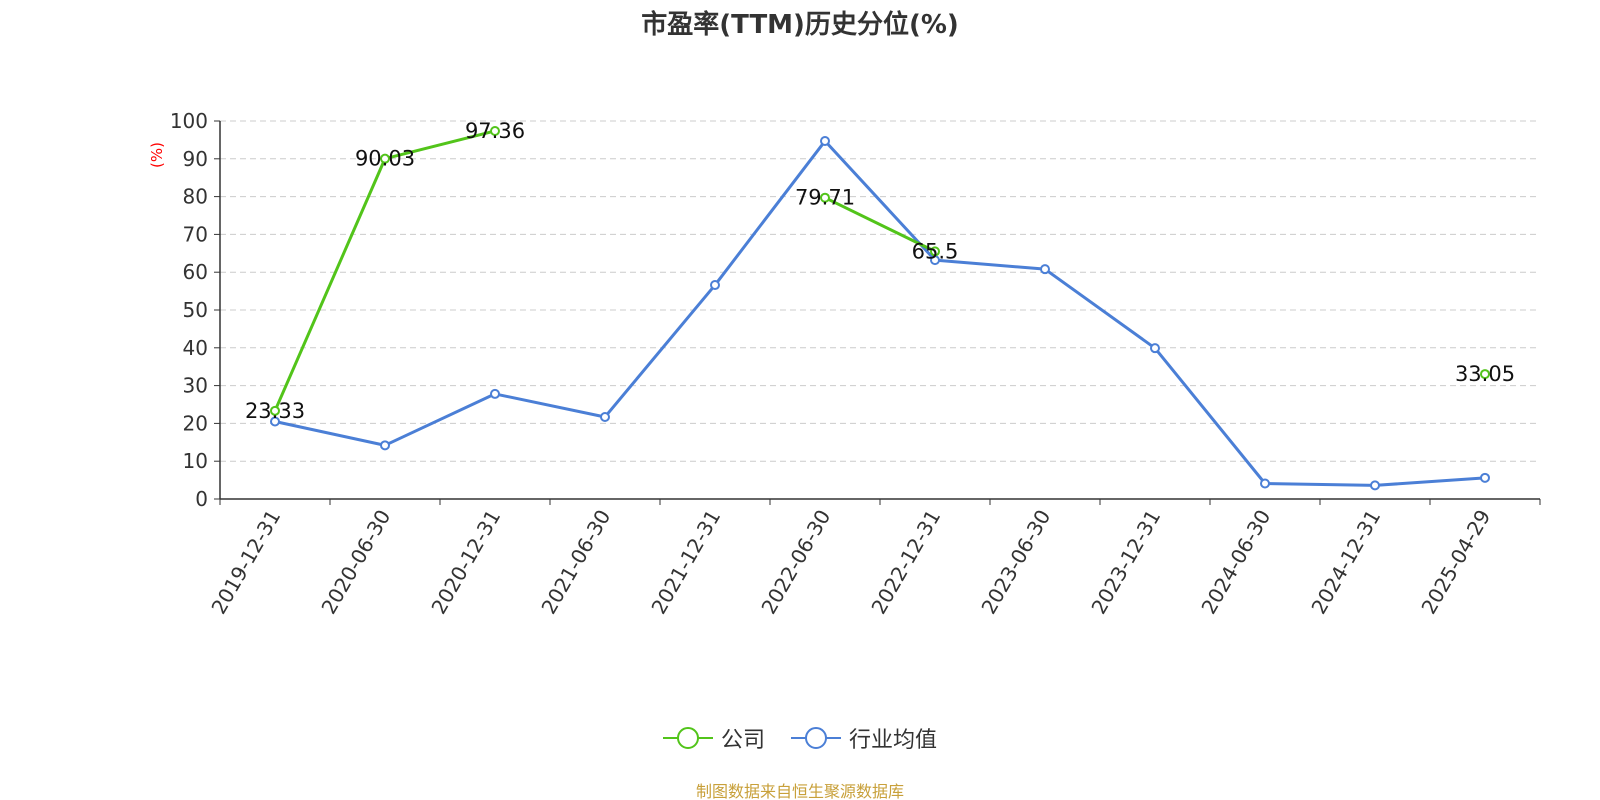  What do you see at coordinates (575, 562) in the screenshot?
I see `x-tick-label: 2021-06-30` at bounding box center [575, 562].